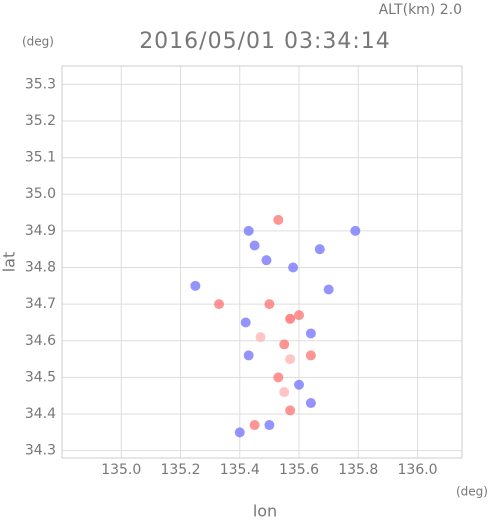 Image resolution: width=491 pixels, height=521 pixels. I want to click on x-tick-label: 135.0, so click(121, 470).